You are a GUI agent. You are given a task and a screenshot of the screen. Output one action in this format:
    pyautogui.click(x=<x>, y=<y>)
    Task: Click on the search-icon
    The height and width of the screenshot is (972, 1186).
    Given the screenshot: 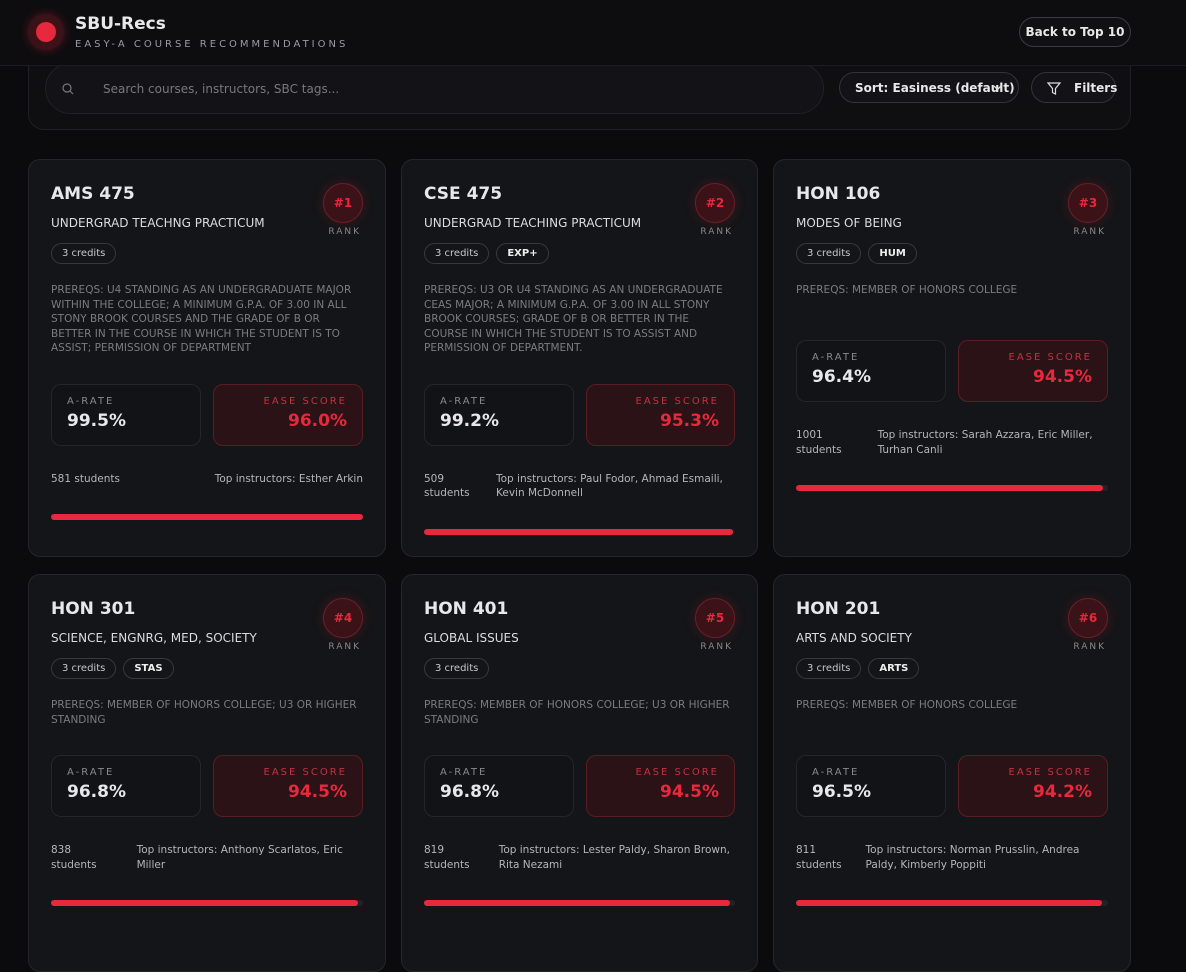 What is the action you would take?
    pyautogui.click(x=68, y=89)
    